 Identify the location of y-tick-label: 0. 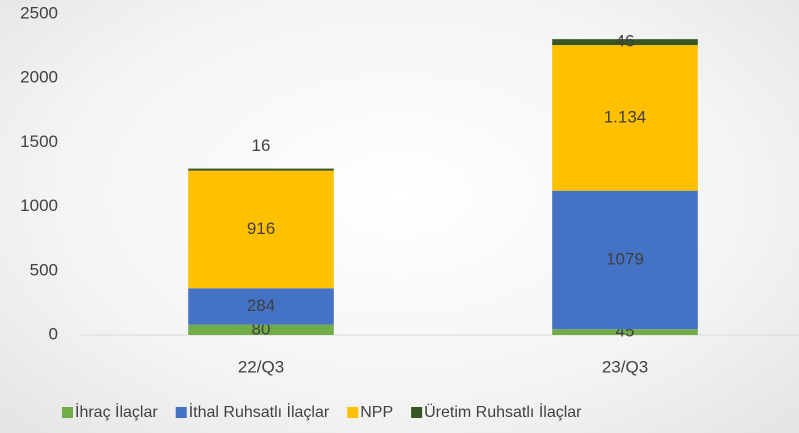
(53, 333).